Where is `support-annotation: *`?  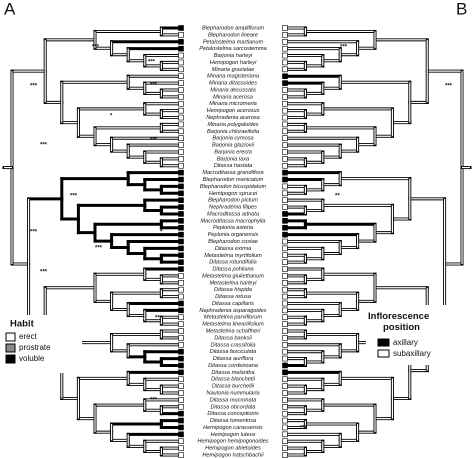
support-annotation: * is located at coordinates (111, 117).